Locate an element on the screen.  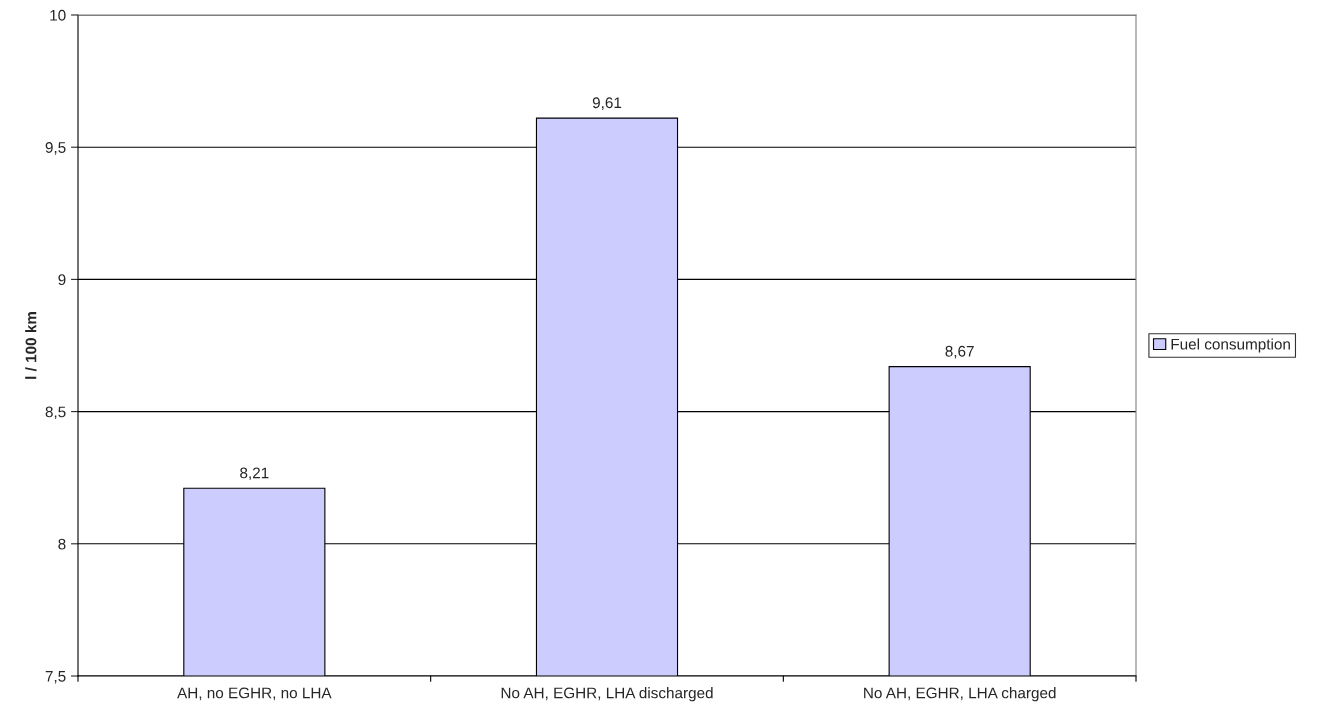
y-tick-label: 10 is located at coordinates (58, 15).